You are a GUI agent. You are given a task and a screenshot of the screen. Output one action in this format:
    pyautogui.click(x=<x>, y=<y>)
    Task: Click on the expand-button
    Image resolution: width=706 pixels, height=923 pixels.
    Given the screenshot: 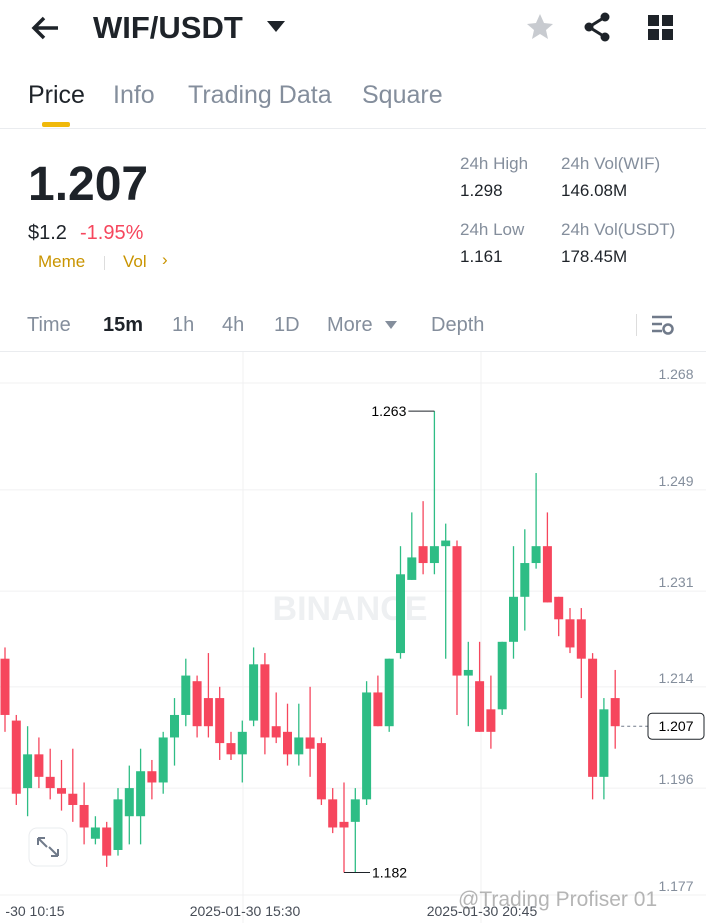 What is the action you would take?
    pyautogui.click(x=48, y=847)
    